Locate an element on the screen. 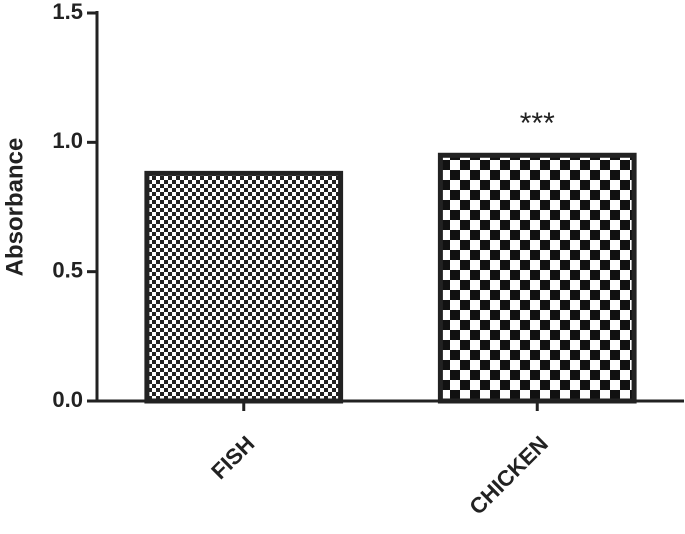 Image resolution: width=685 pixels, height=534 pixels. x-tick-label: CHICKEN is located at coordinates (508, 475).